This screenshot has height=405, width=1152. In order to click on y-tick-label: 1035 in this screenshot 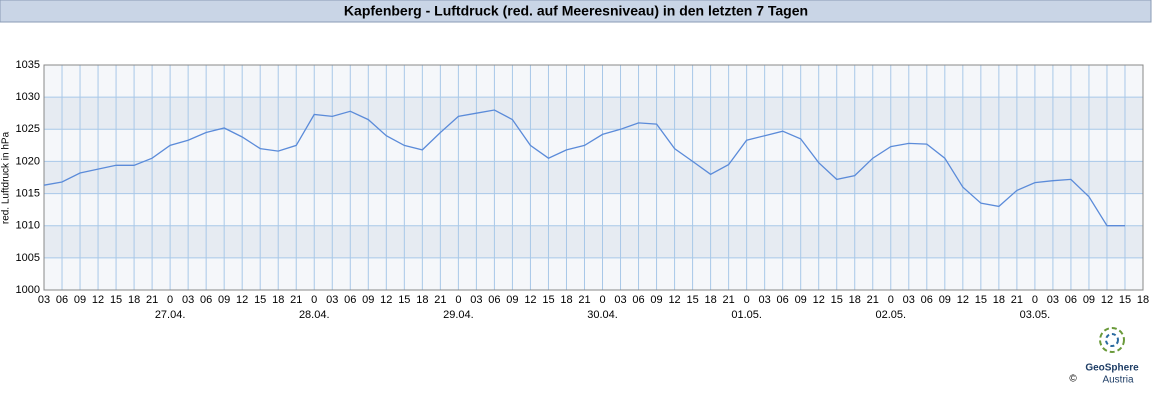, I will do `click(28, 65)`.